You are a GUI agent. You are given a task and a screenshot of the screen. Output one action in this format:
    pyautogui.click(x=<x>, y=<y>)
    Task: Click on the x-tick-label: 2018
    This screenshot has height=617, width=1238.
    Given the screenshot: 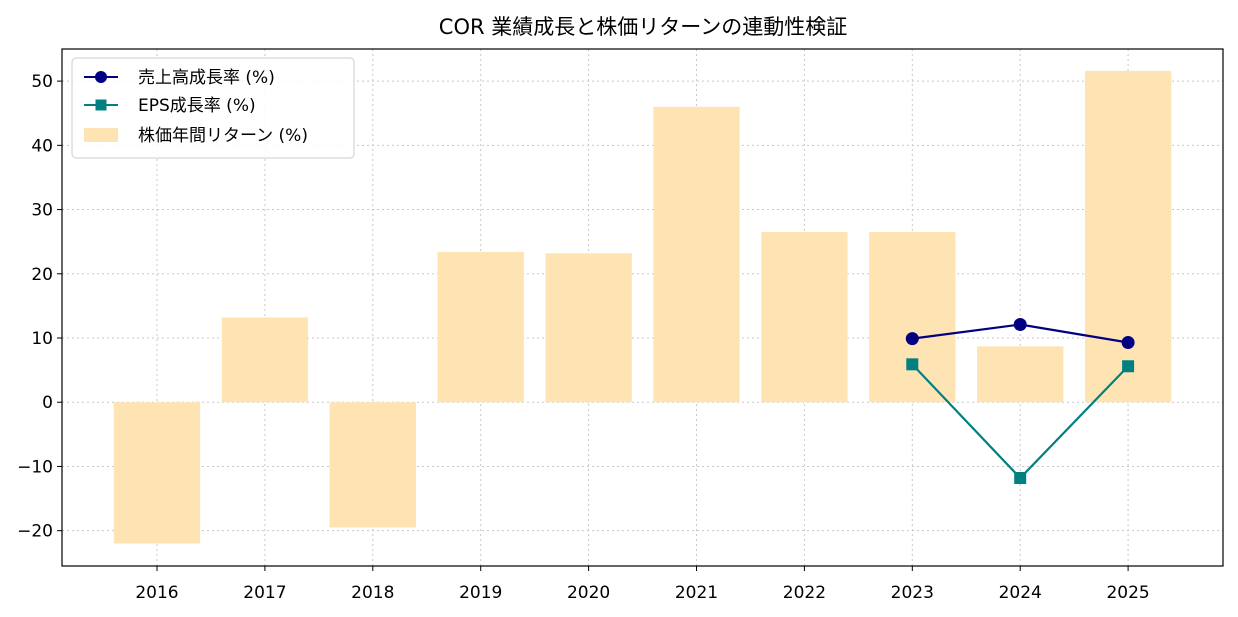 What is the action you would take?
    pyautogui.click(x=372, y=593)
    